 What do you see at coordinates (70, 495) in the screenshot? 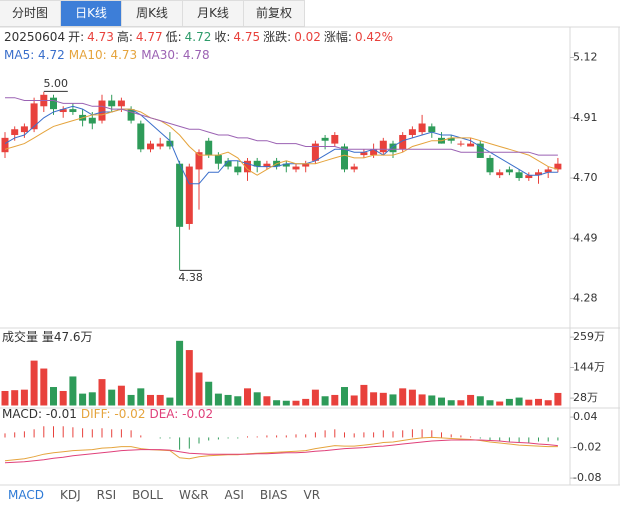
I see `indicator-tab: KDJ` at bounding box center [70, 495].